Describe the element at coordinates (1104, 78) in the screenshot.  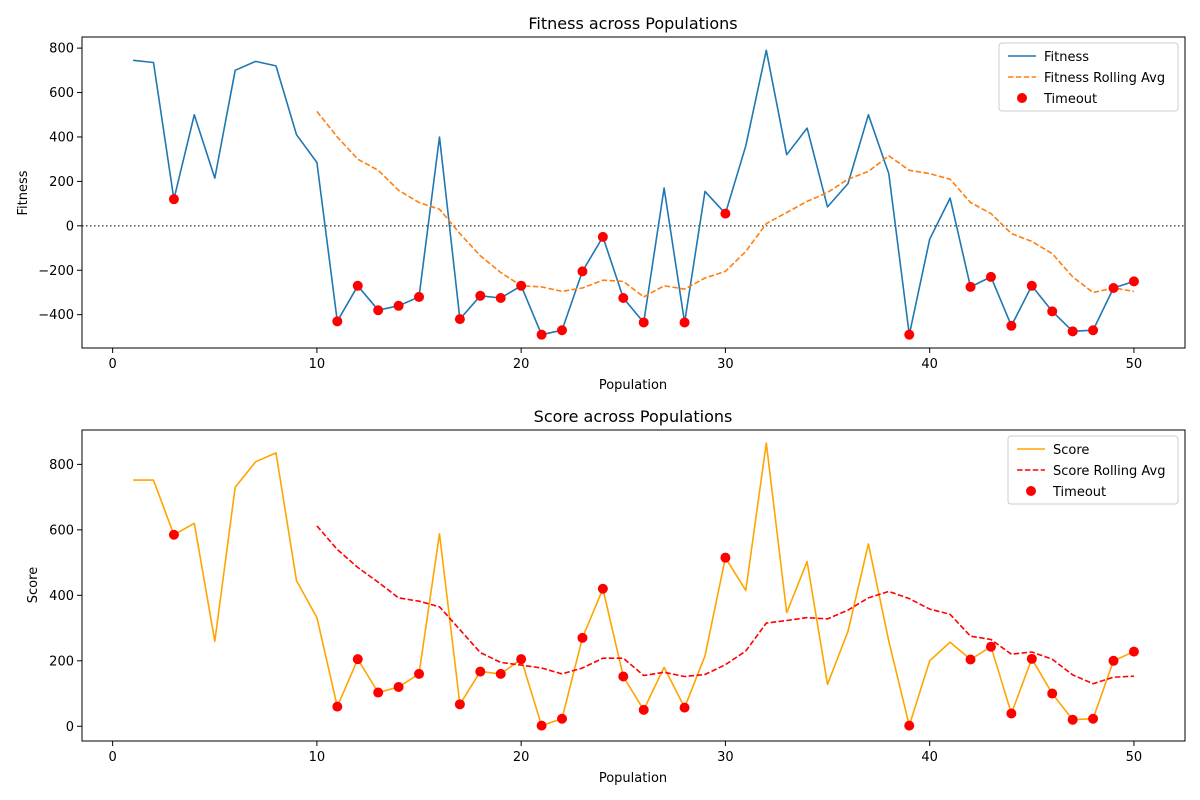
I see `legend-label-fitness-rolling-avg: Fitness Rolling Avg` at that location.